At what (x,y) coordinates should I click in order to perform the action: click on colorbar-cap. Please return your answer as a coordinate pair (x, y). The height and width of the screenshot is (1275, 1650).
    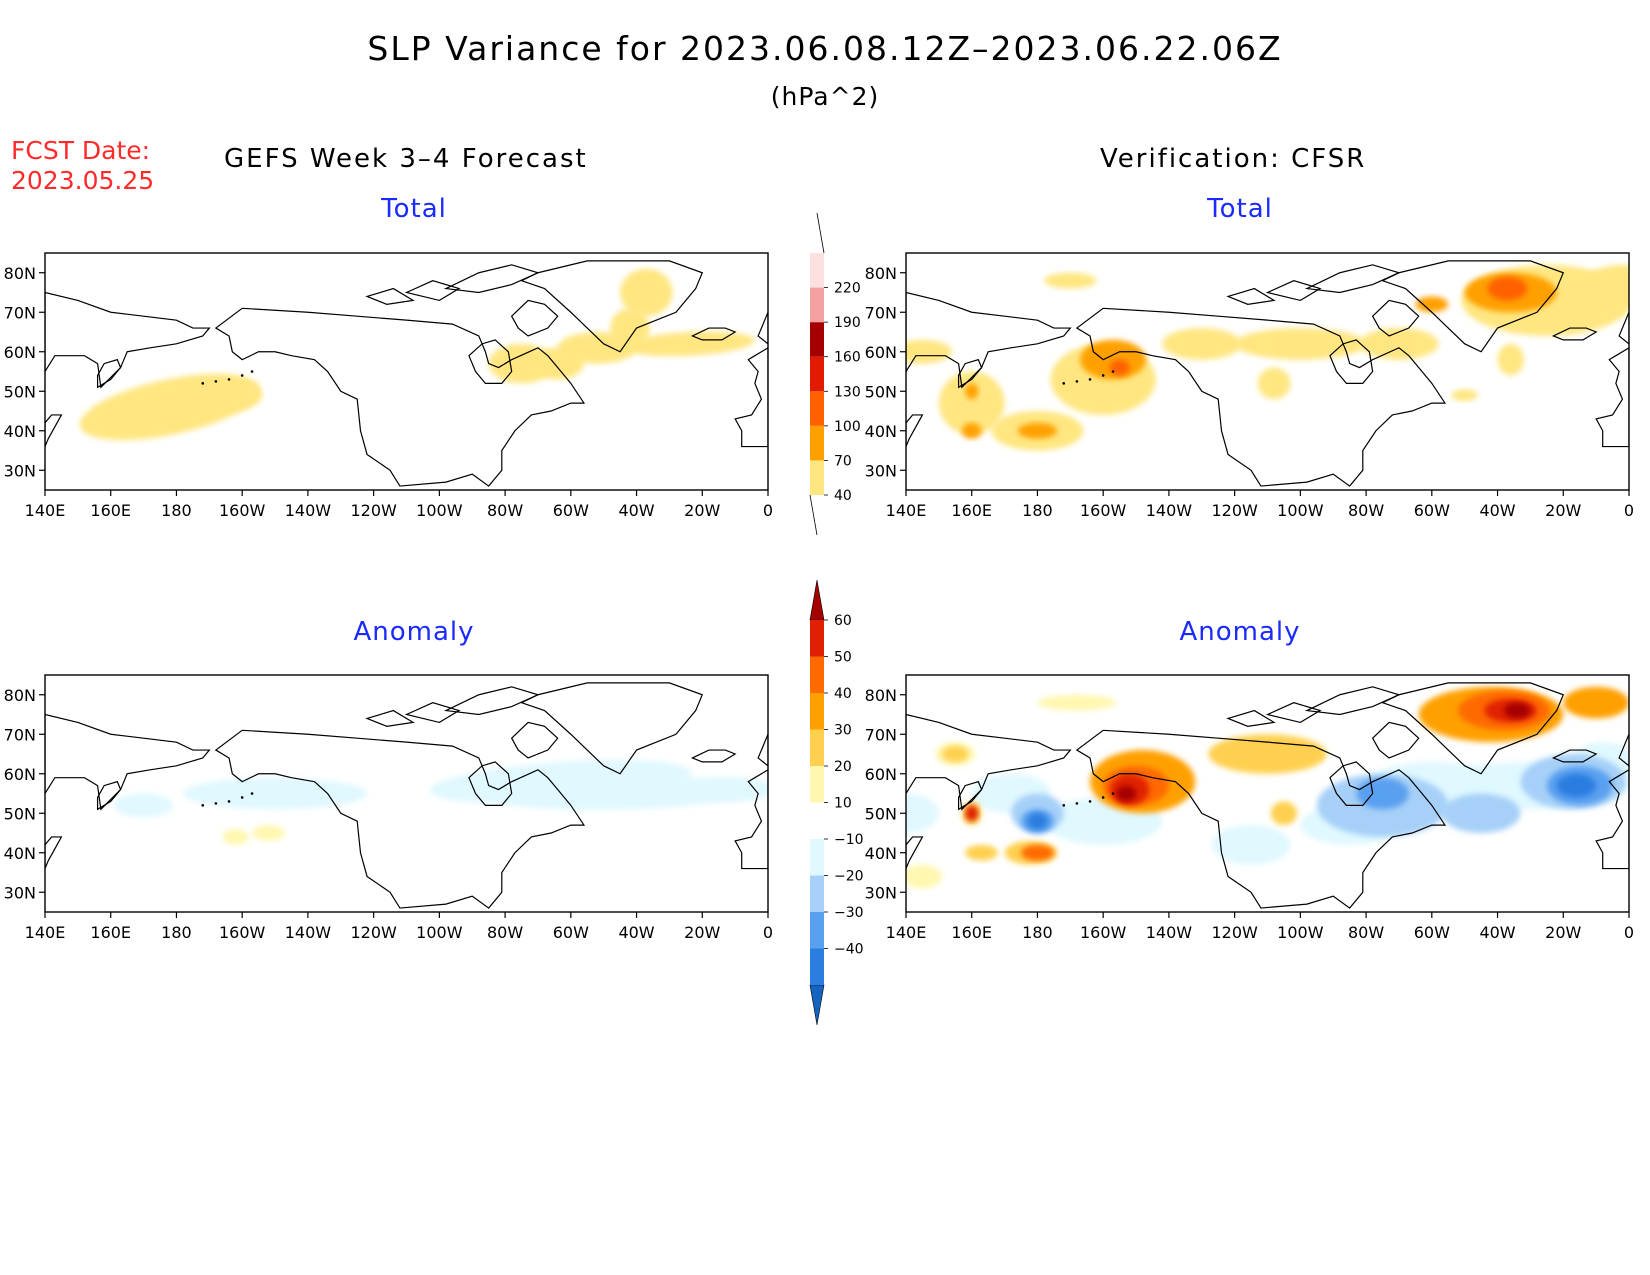
    Looking at the image, I should click on (813, 515).